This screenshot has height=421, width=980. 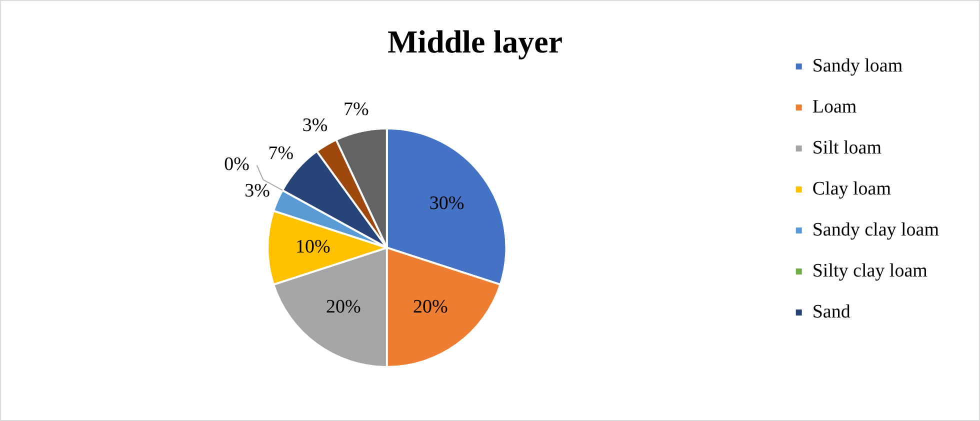 I want to click on data-label: 30%, so click(x=446, y=203).